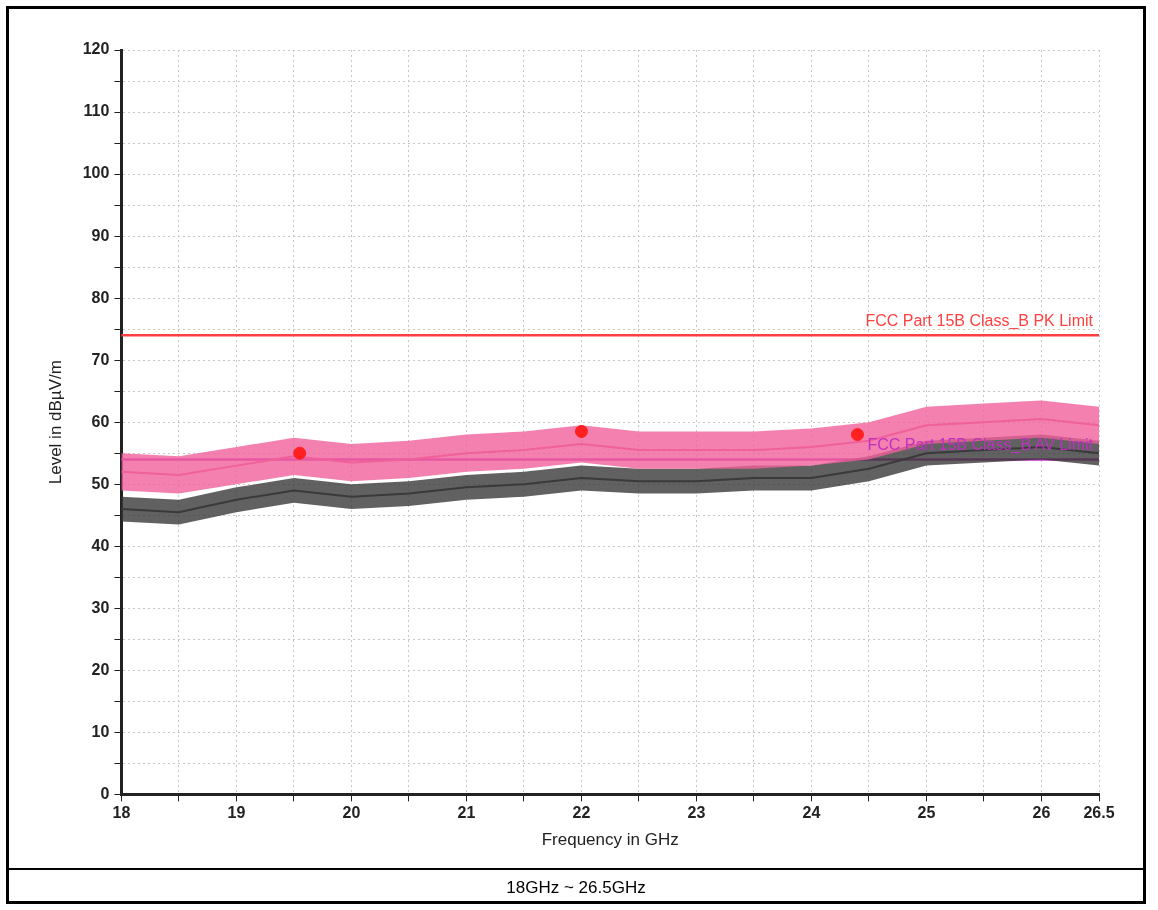  I want to click on x-tick-label: 22, so click(581, 813).